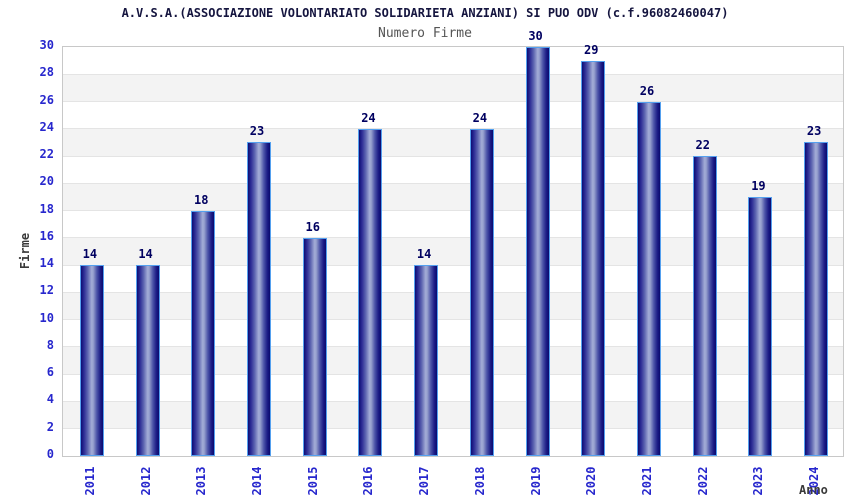 The width and height of the screenshot is (850, 500). I want to click on bar-value-label: 19, so click(758, 185).